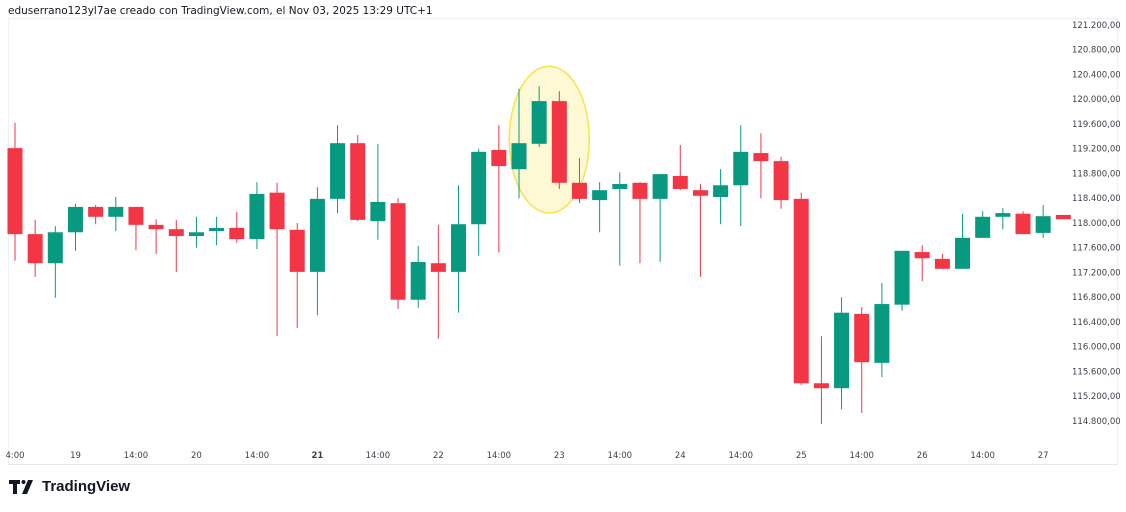  I want to click on time-tick-label: 24, so click(680, 456).